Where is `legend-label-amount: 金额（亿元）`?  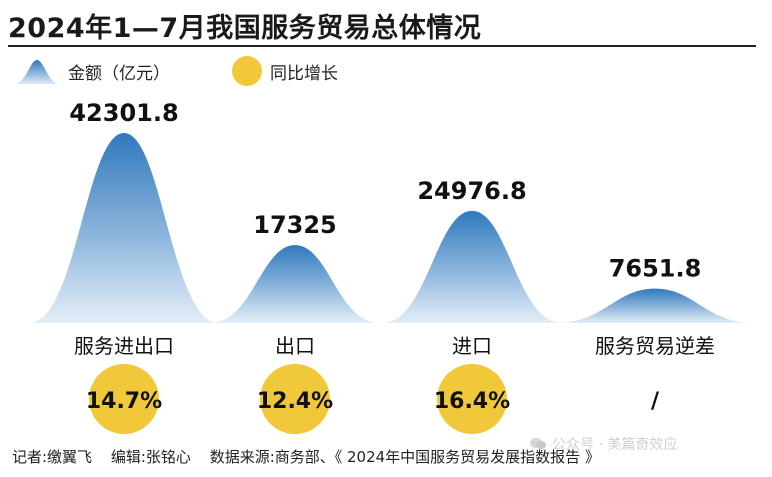
legend-label-amount: 金额（亿元） is located at coordinates (119, 73).